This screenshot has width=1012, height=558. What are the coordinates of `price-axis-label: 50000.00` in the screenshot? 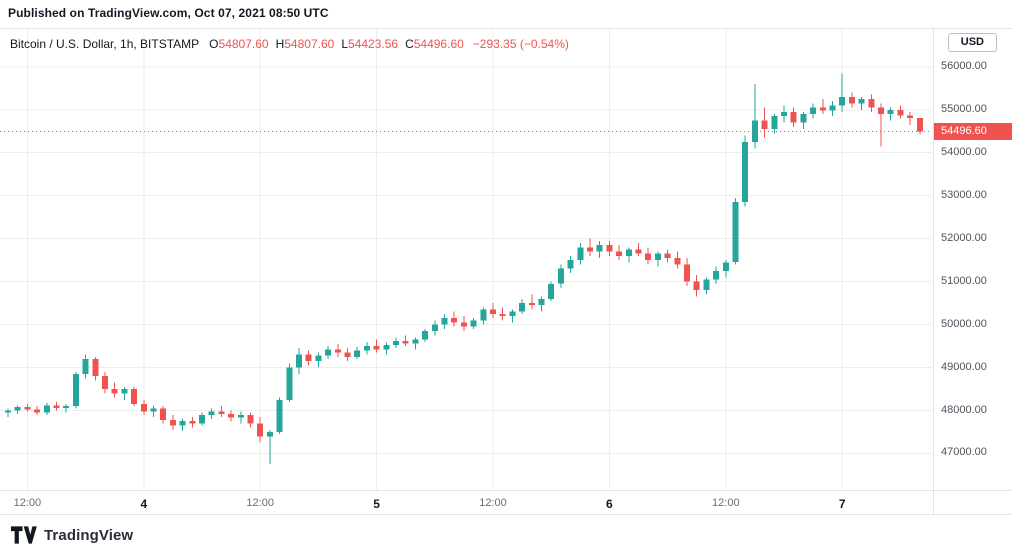 It's located at (964, 323).